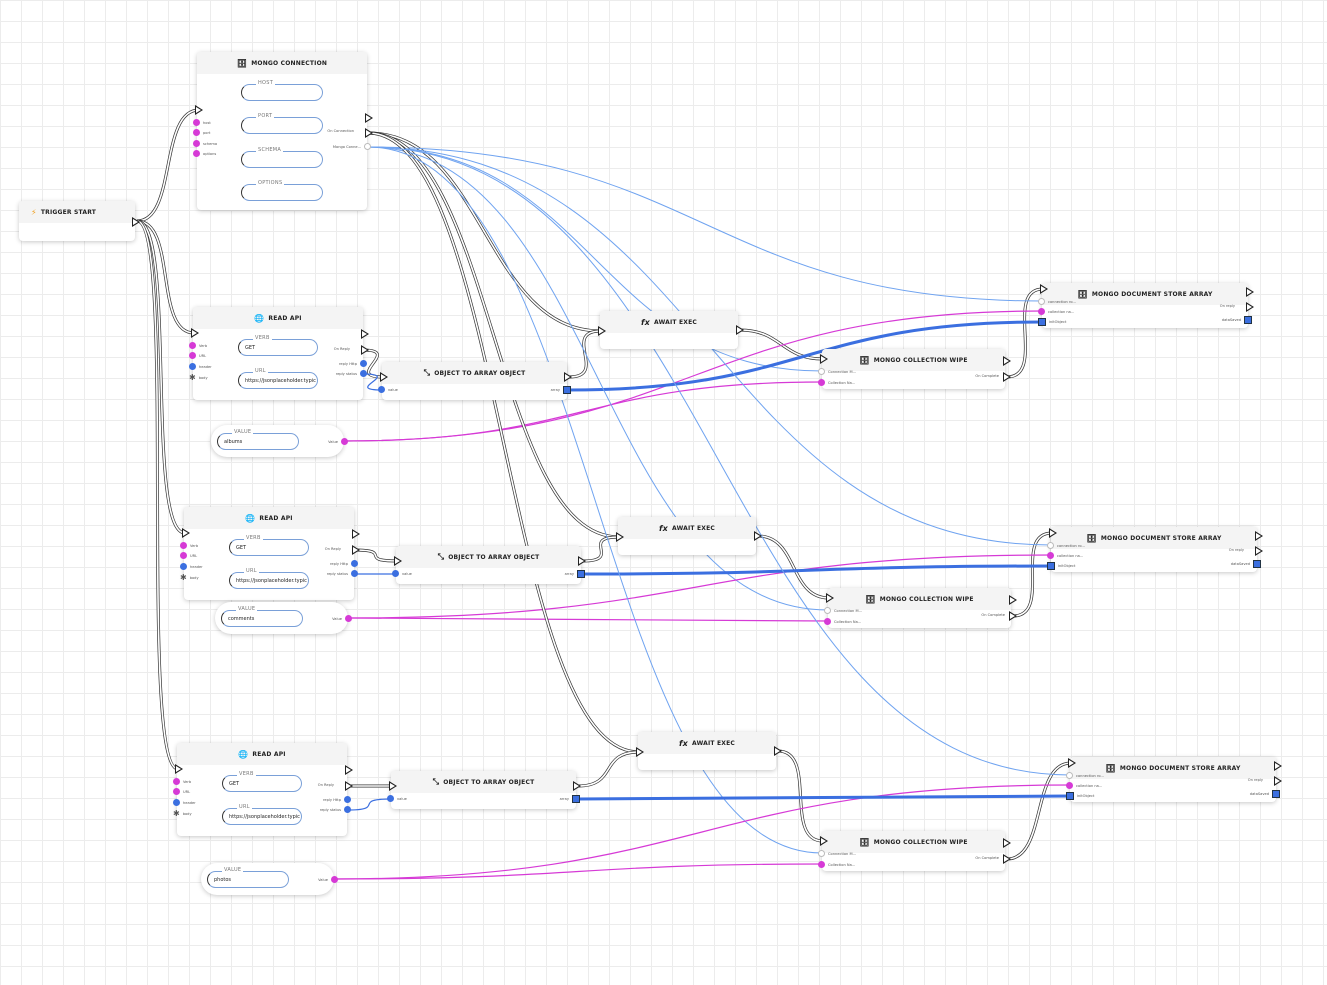  I want to click on host-port: host, so click(202, 122).